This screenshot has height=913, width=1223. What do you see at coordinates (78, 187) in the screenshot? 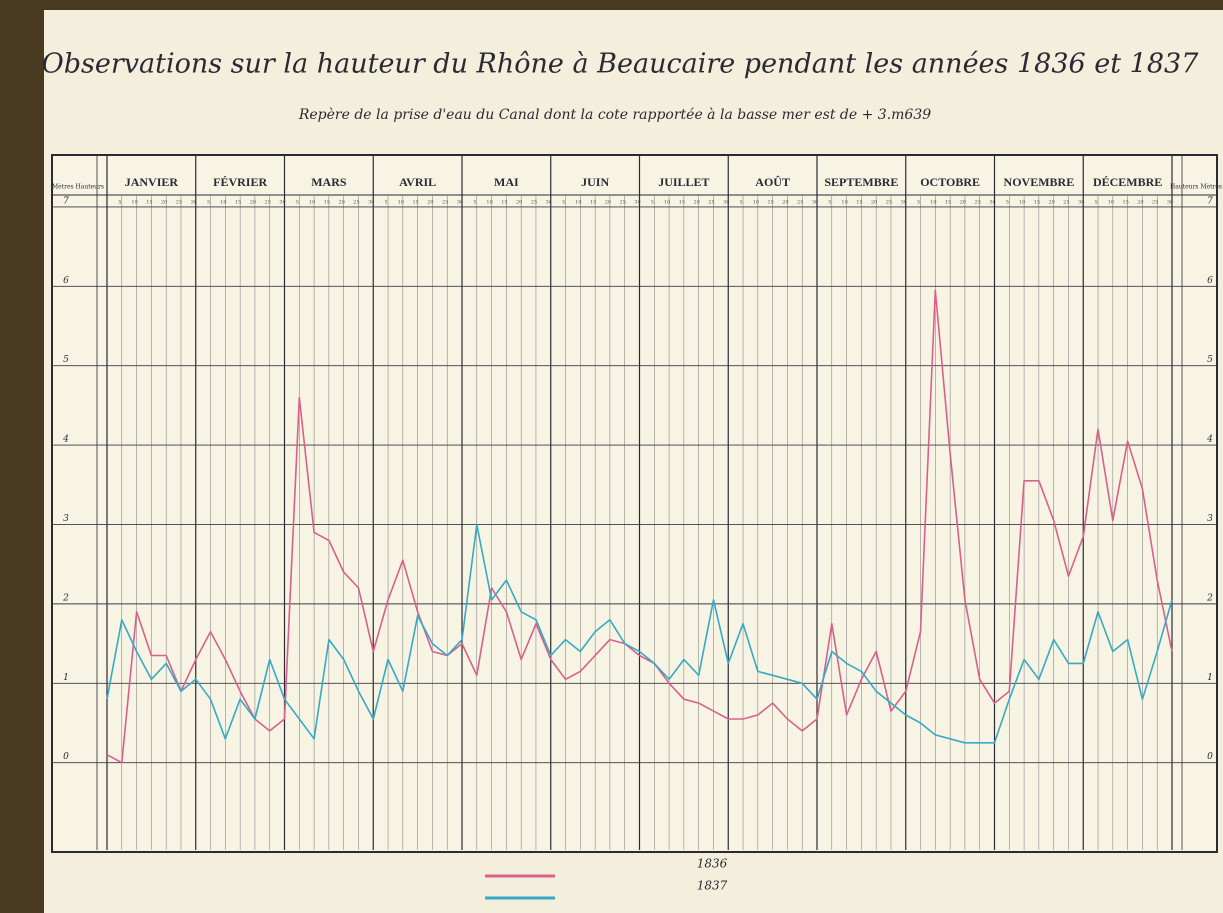
I see `y-axis-label: Mètres Hauteurs` at bounding box center [78, 187].